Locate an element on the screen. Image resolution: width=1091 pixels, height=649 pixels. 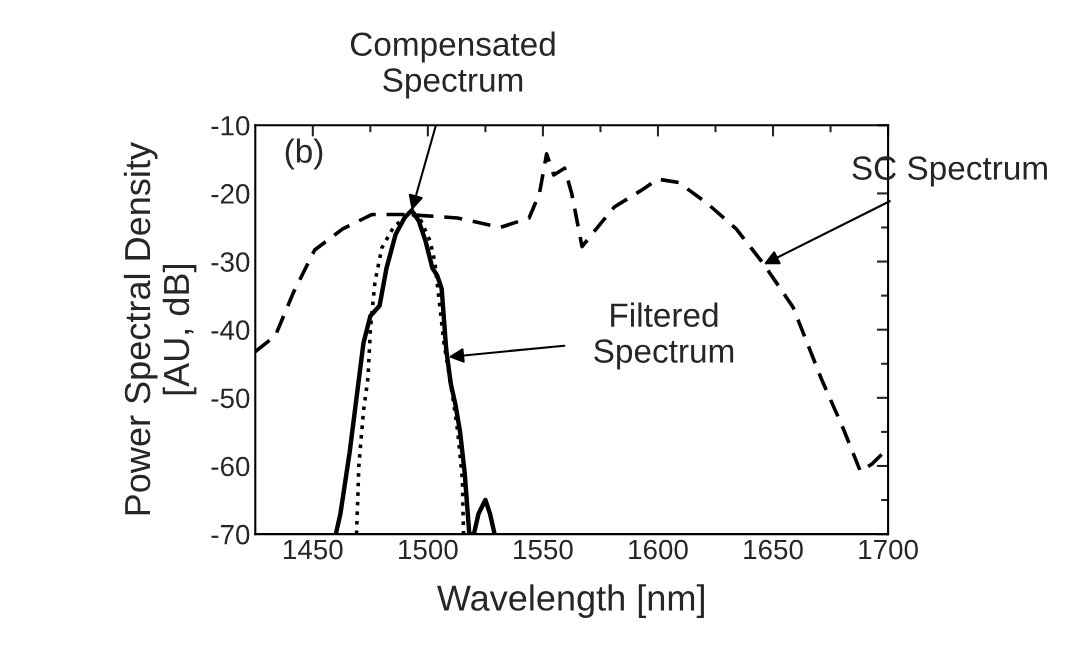
y-tick-label: -40 is located at coordinates (230, 330).